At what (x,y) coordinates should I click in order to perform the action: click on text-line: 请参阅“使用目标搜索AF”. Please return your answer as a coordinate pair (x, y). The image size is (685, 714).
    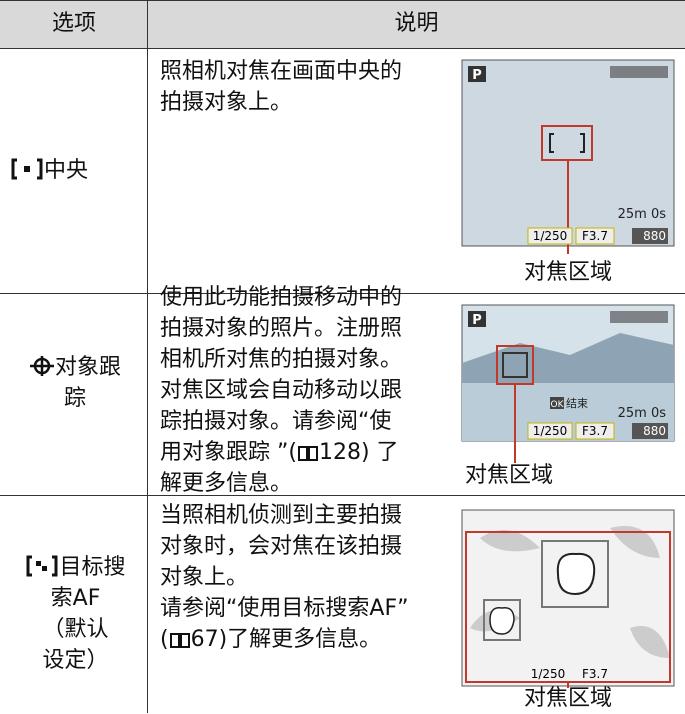
    Looking at the image, I should click on (284, 608).